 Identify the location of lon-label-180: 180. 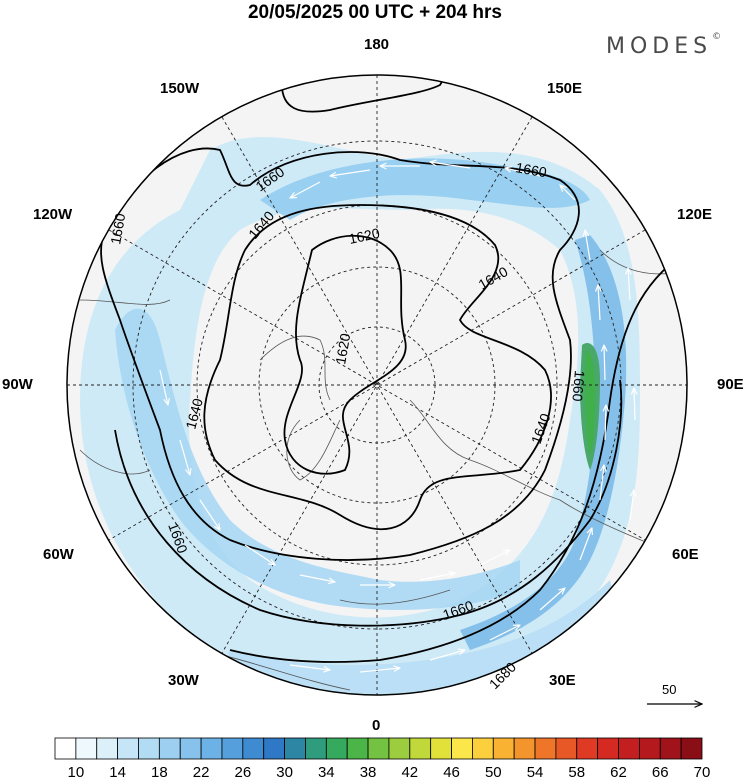
(377, 44).